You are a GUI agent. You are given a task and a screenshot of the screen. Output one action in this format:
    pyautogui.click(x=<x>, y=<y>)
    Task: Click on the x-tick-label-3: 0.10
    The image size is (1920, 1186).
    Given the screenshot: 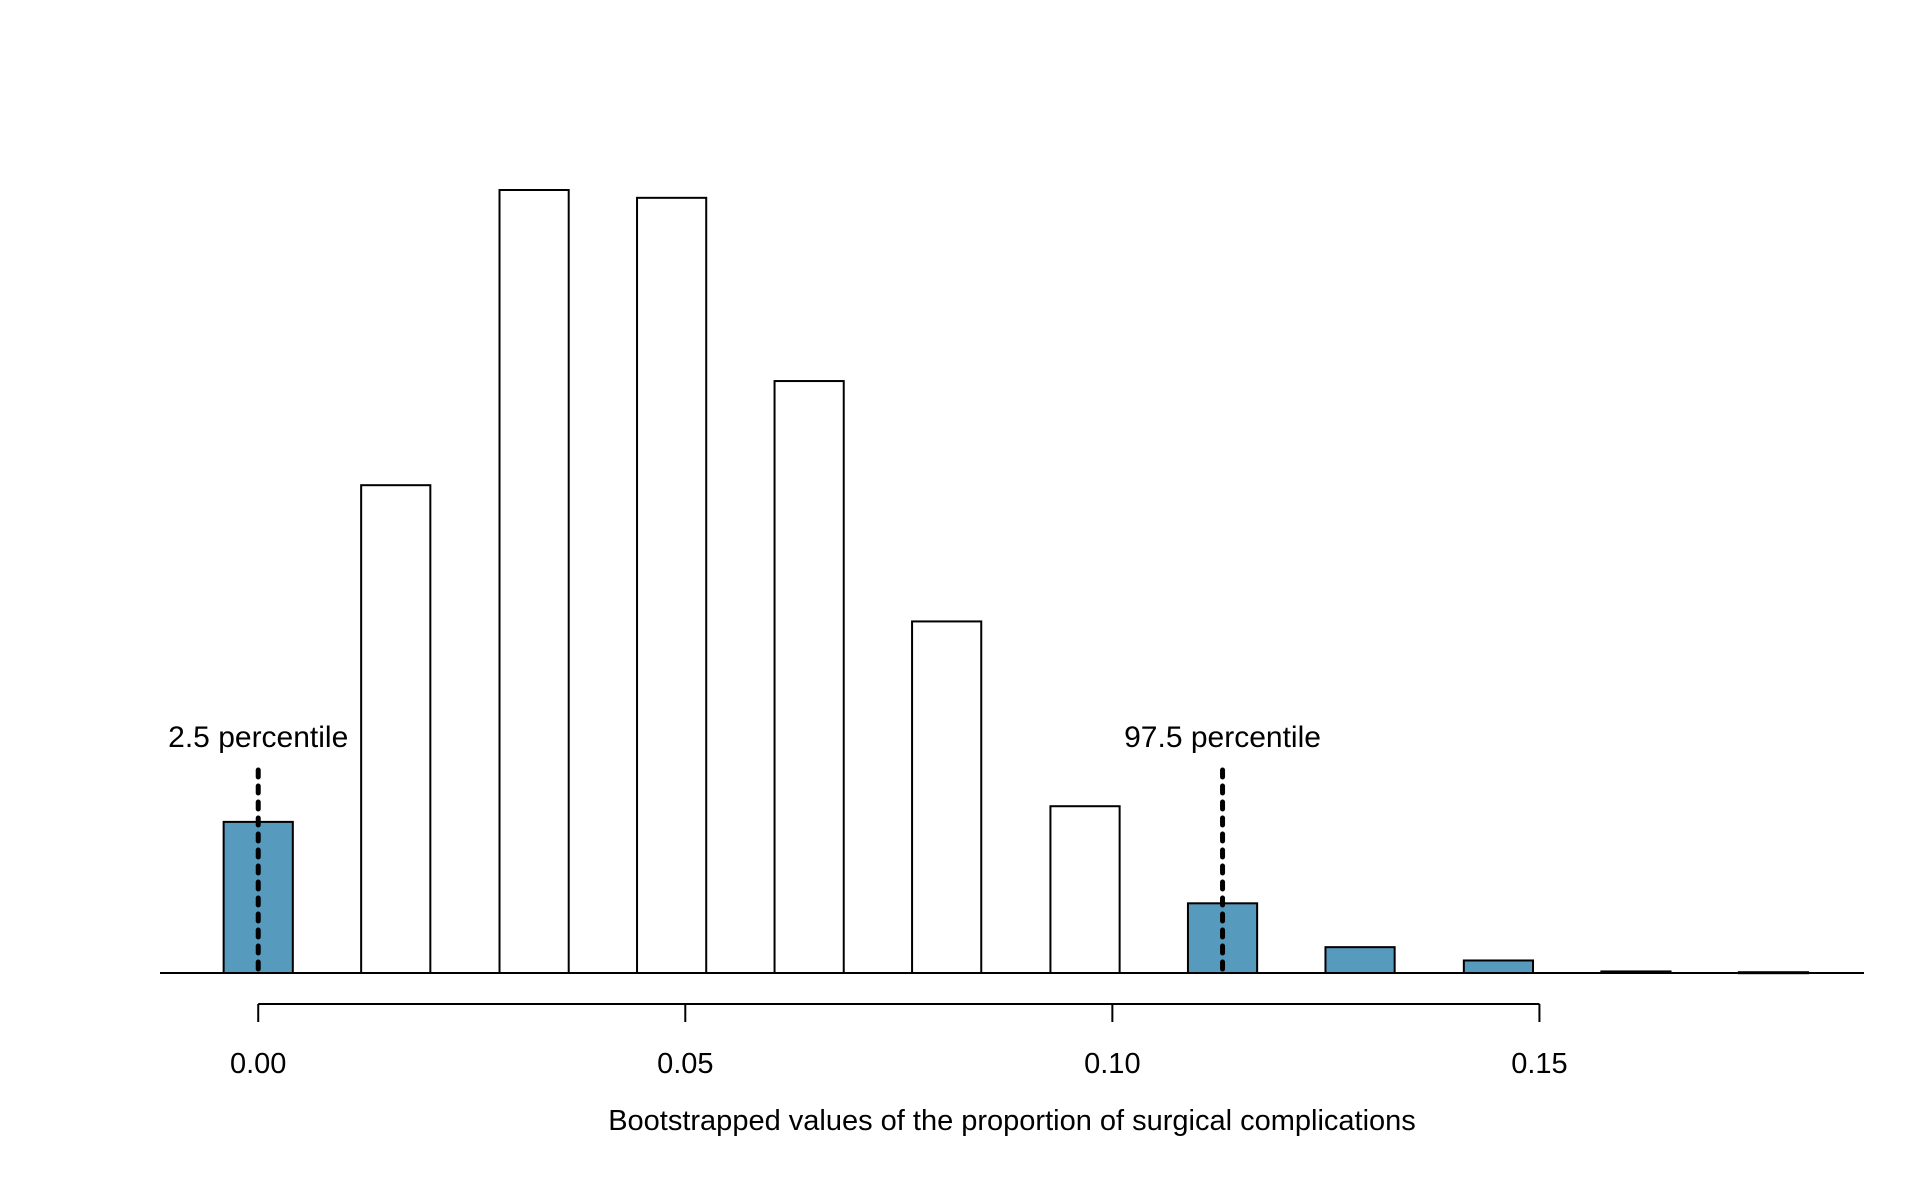 What is the action you would take?
    pyautogui.click(x=1112, y=1064)
    